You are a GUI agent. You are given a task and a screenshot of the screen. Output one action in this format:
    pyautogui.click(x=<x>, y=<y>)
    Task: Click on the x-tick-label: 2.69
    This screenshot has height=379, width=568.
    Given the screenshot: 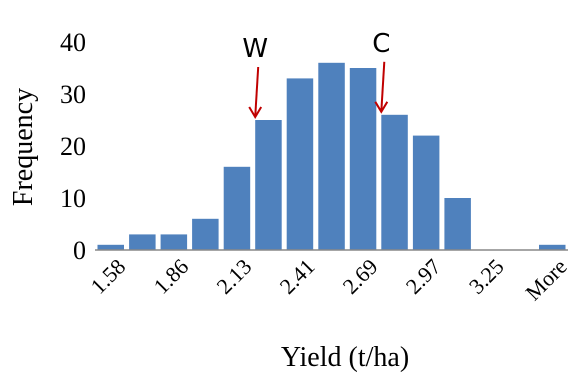 What is the action you would take?
    pyautogui.click(x=360, y=276)
    